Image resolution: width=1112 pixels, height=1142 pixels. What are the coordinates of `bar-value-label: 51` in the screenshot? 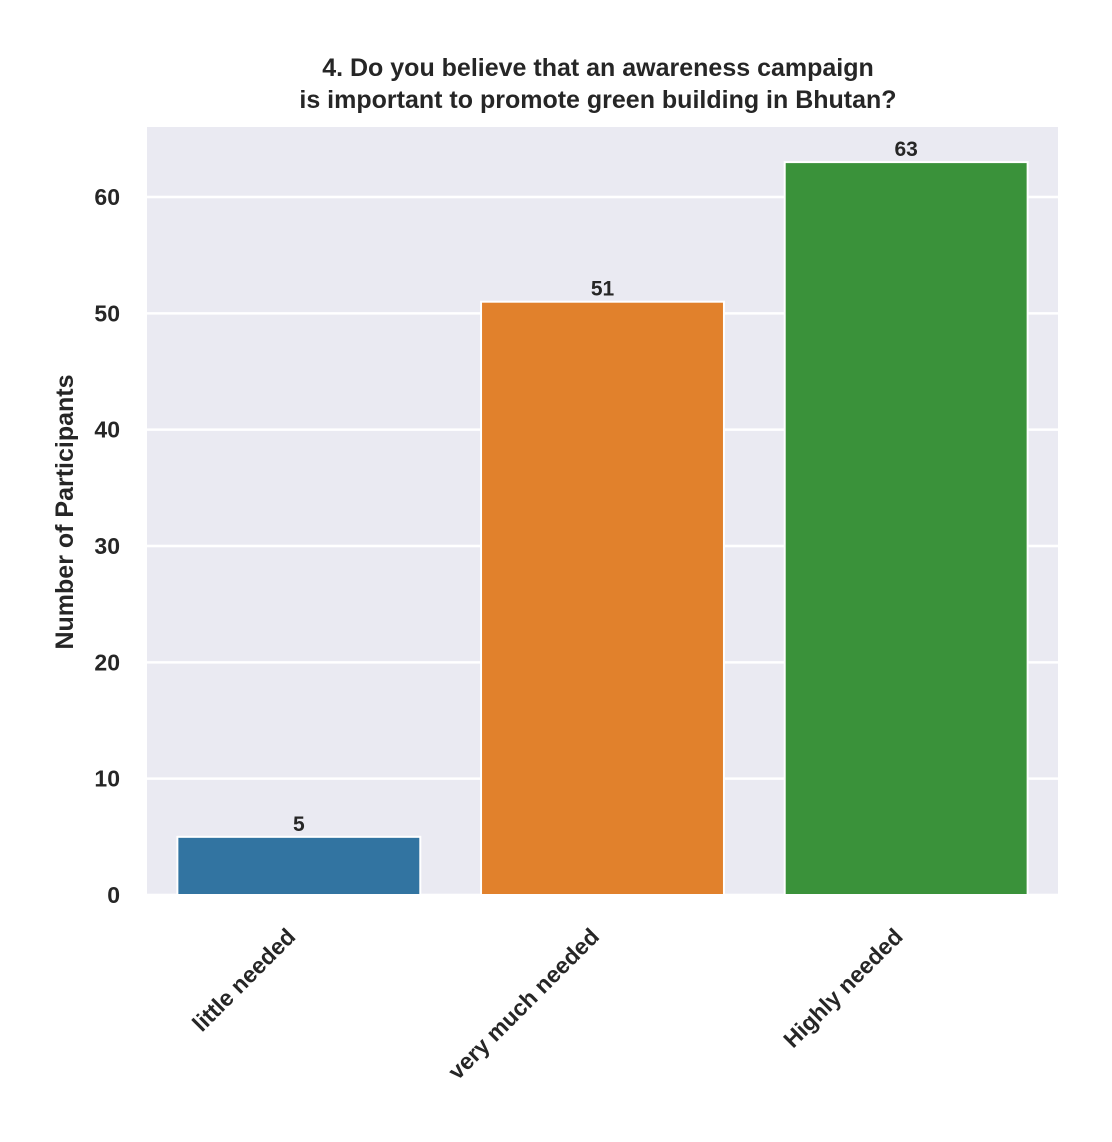 It's located at (603, 289).